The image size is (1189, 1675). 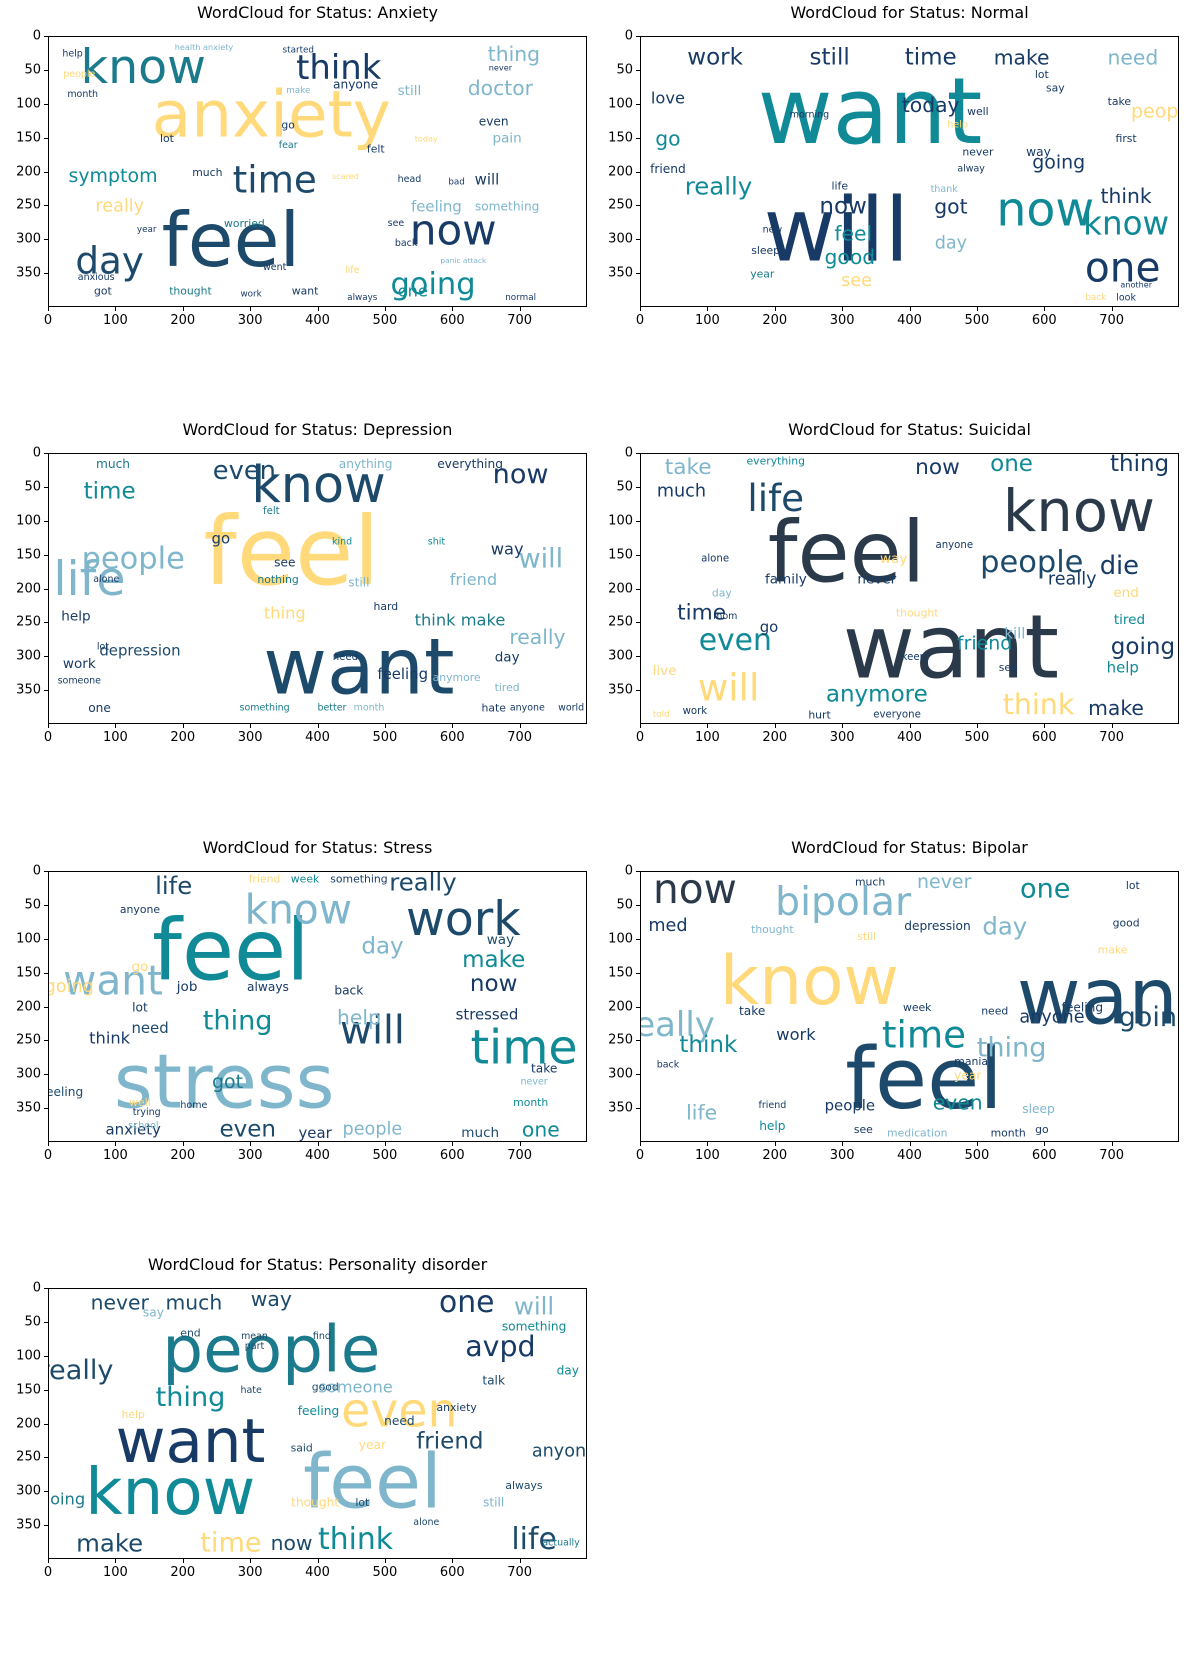 What do you see at coordinates (187, 987) in the screenshot?
I see `cloud-word: job` at bounding box center [187, 987].